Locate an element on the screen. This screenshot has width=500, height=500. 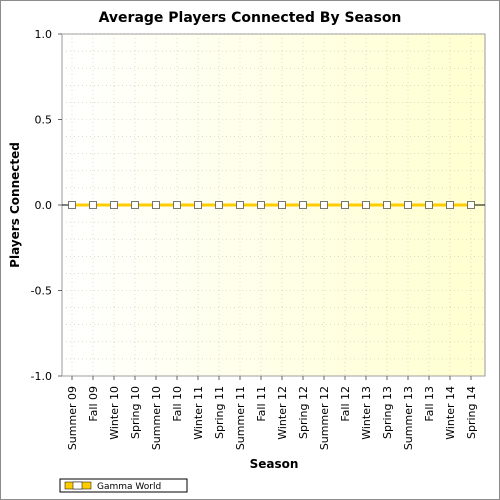
legend: Gamma World is located at coordinates (123, 485).